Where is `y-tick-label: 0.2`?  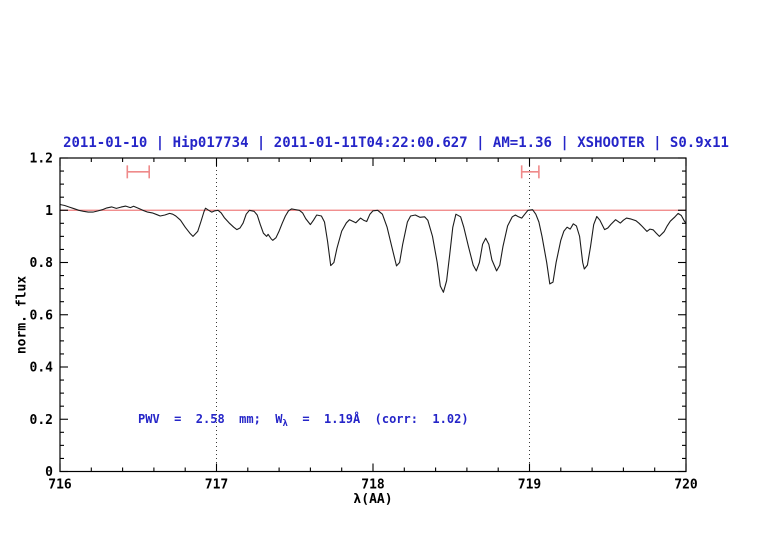
y-tick-label: 0.2 is located at coordinates (41, 420).